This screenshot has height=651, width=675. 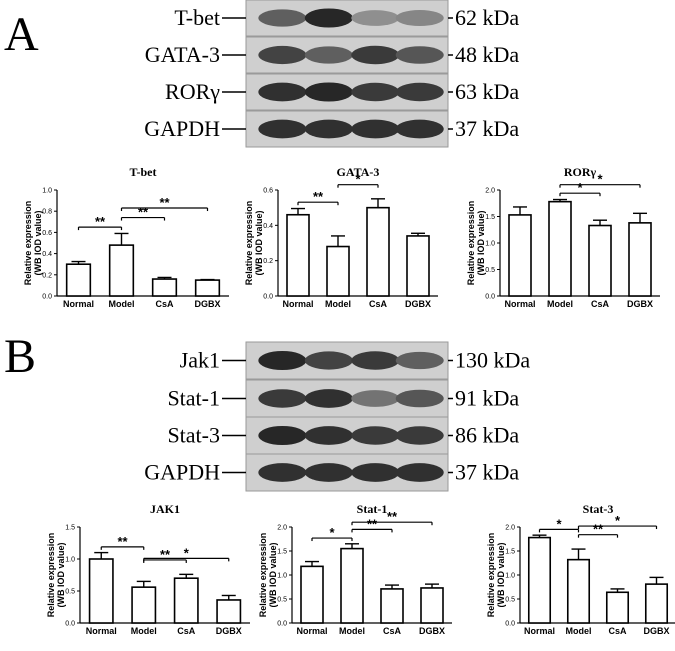 What do you see at coordinates (47, 254) in the screenshot?
I see `y-tick-label: 0.4` at bounding box center [47, 254].